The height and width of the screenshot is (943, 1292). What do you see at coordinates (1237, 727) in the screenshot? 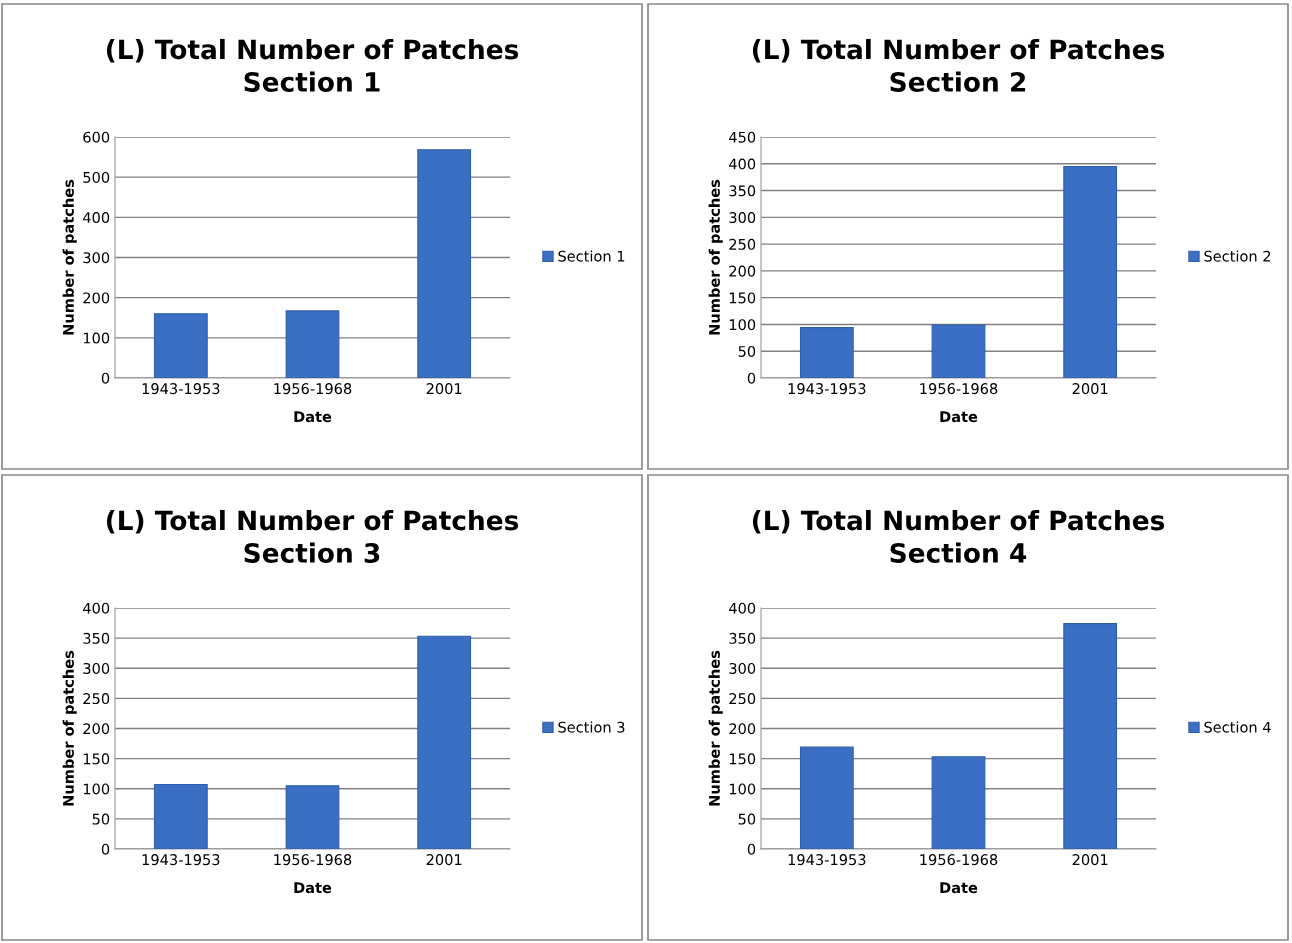
I see `legend-label: Section 4` at bounding box center [1237, 727].